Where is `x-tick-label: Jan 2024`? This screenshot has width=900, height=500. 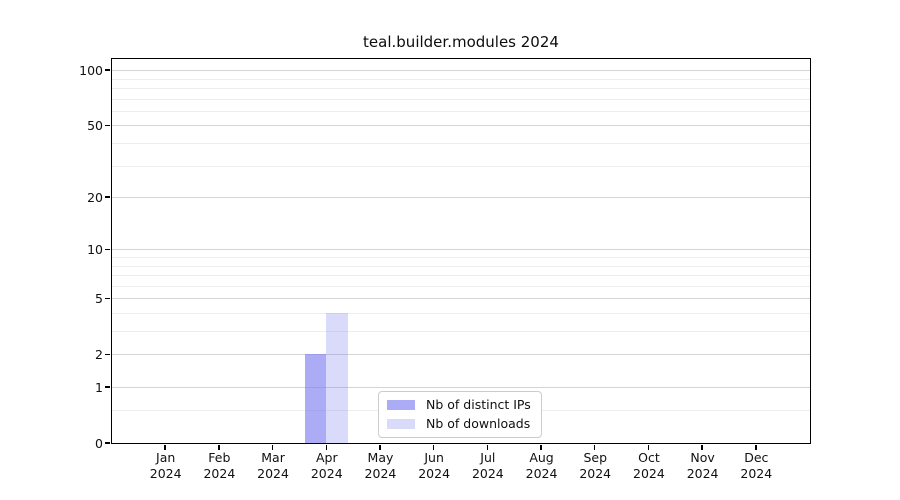
x-tick-label: Jan 2024 is located at coordinates (166, 465).